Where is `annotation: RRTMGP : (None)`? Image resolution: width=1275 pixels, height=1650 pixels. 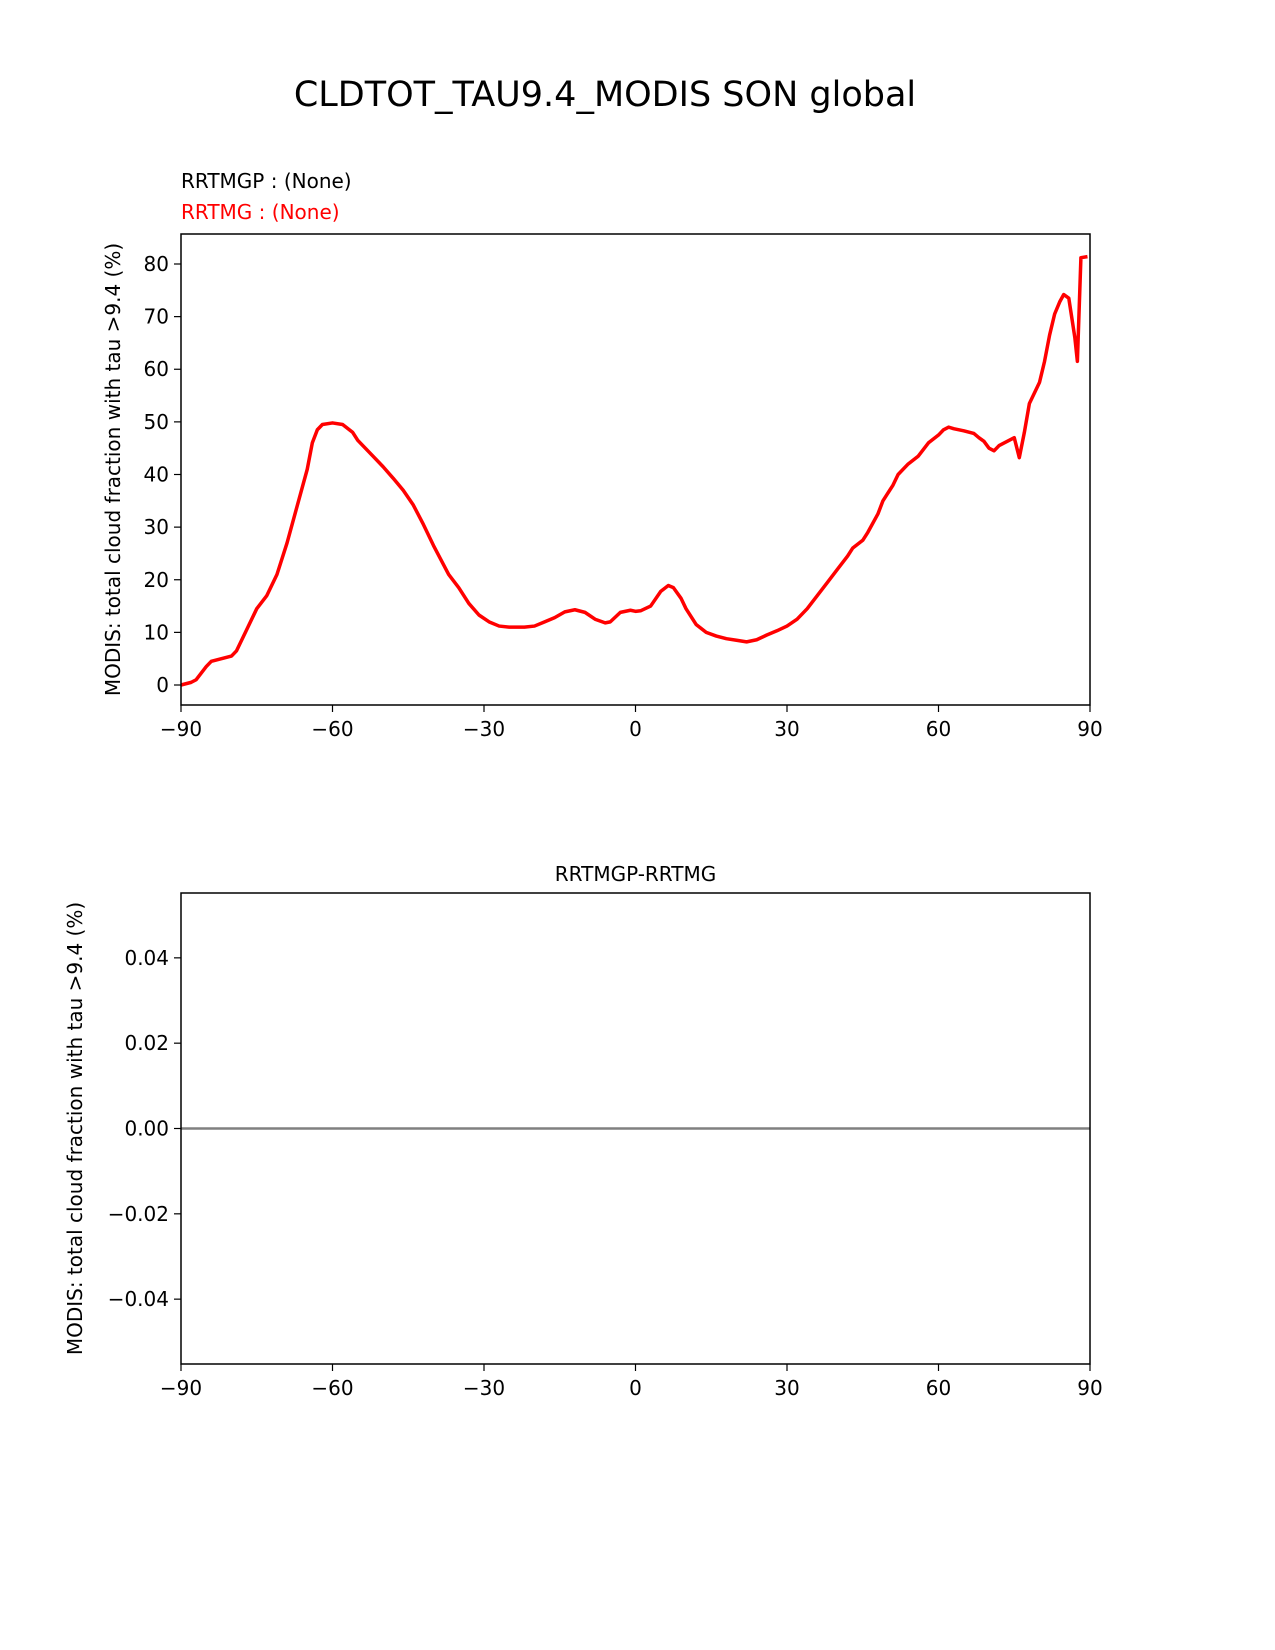 annotation: RRTMGP : (None) is located at coordinates (266, 181).